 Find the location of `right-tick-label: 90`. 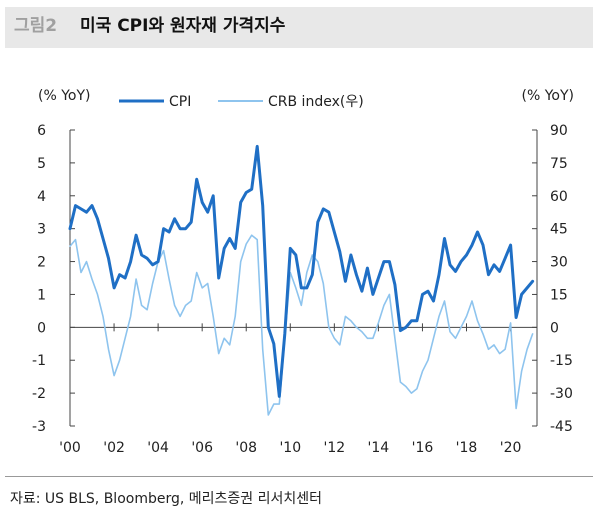

right-tick-label: 90 is located at coordinates (559, 131).